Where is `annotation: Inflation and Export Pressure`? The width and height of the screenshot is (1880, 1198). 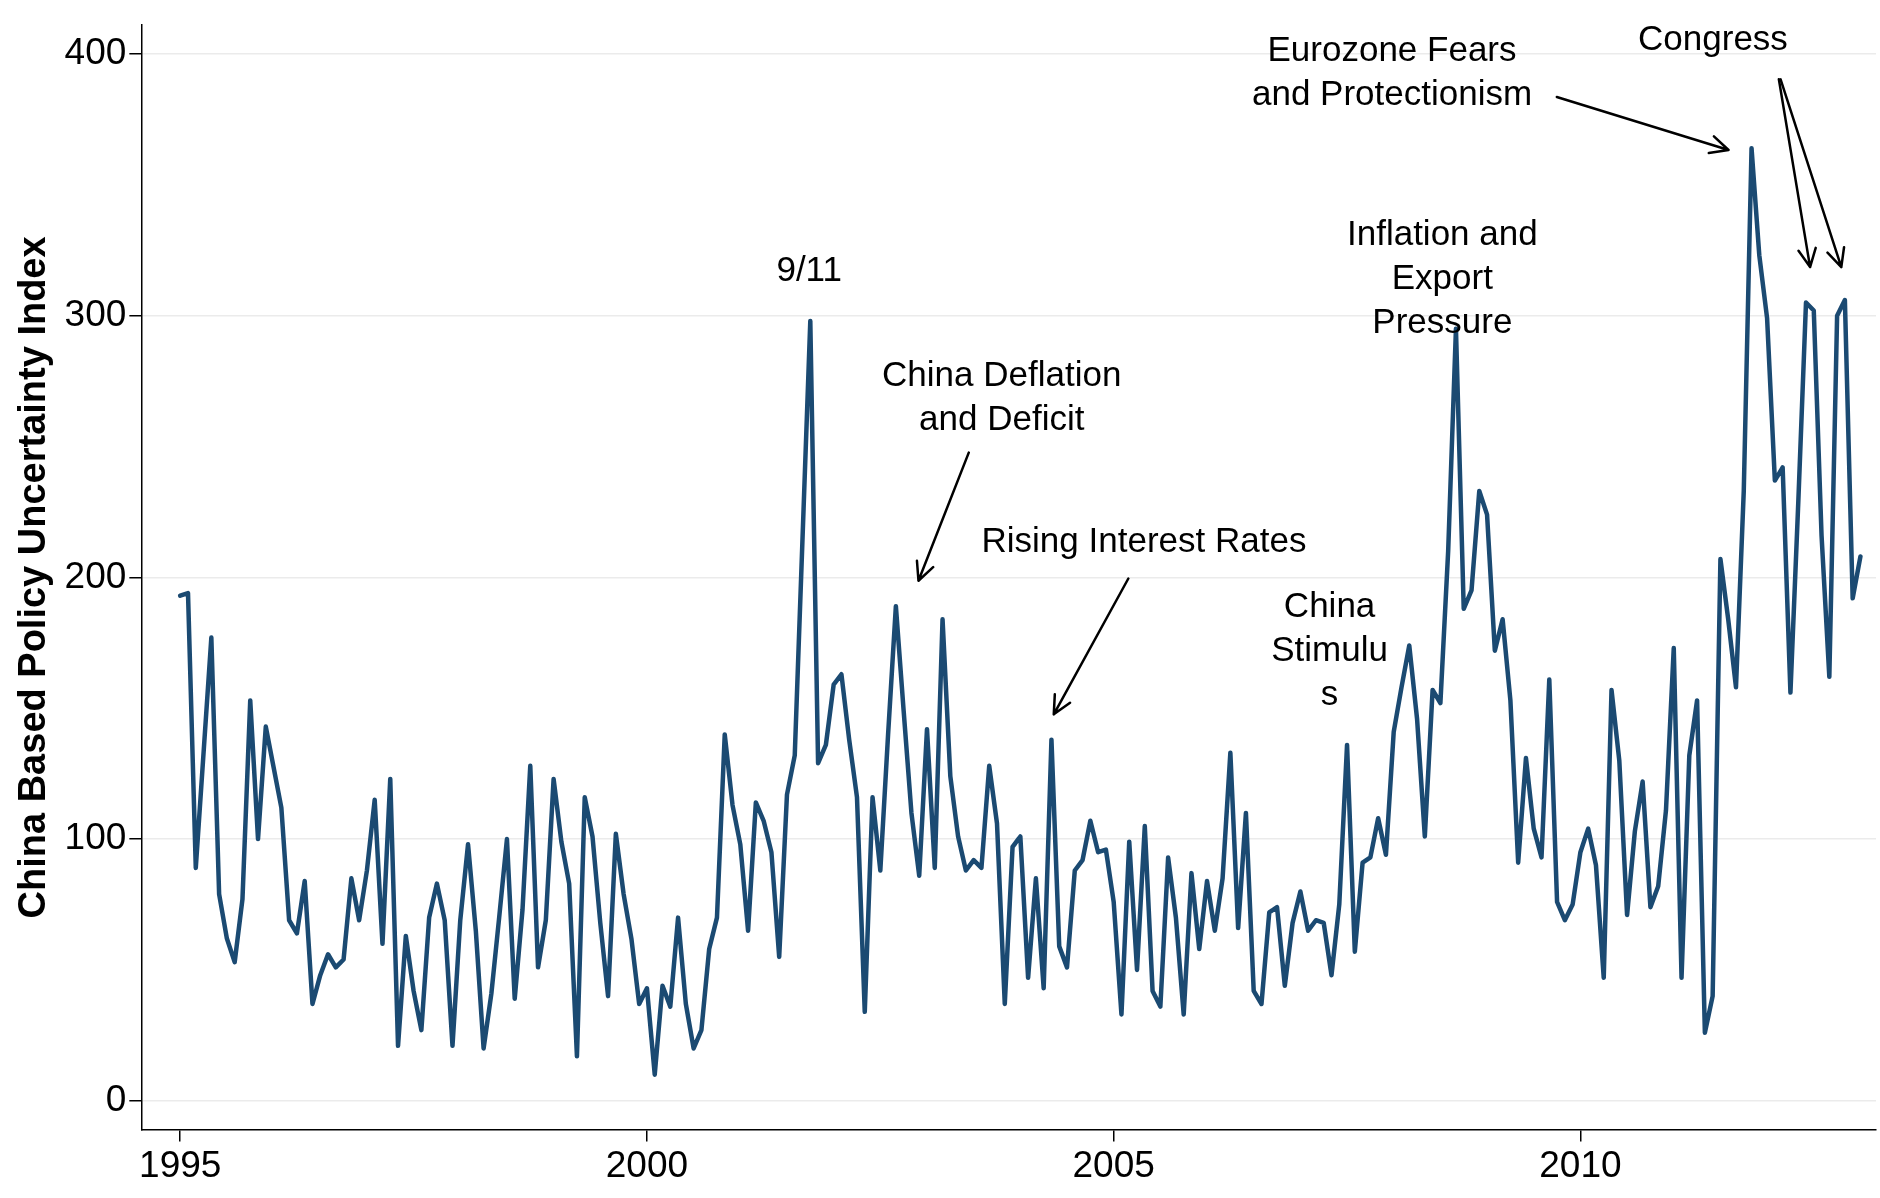
annotation: Inflation and Export Pressure is located at coordinates (1442, 276).